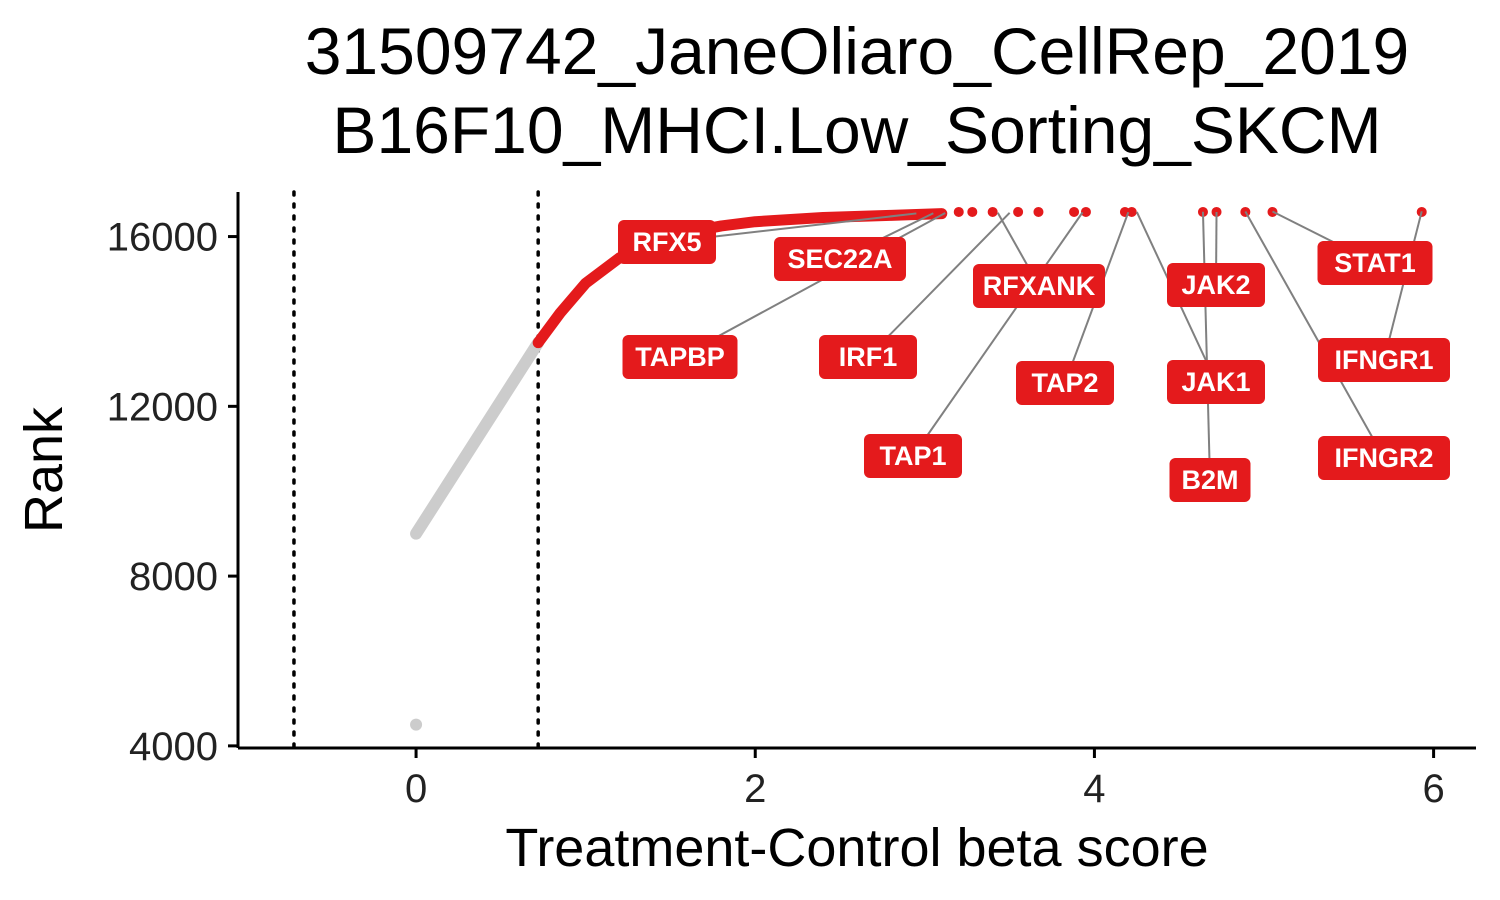 The width and height of the screenshot is (1500, 900). What do you see at coordinates (173, 747) in the screenshot?
I see `y-tick-label: 4000` at bounding box center [173, 747].